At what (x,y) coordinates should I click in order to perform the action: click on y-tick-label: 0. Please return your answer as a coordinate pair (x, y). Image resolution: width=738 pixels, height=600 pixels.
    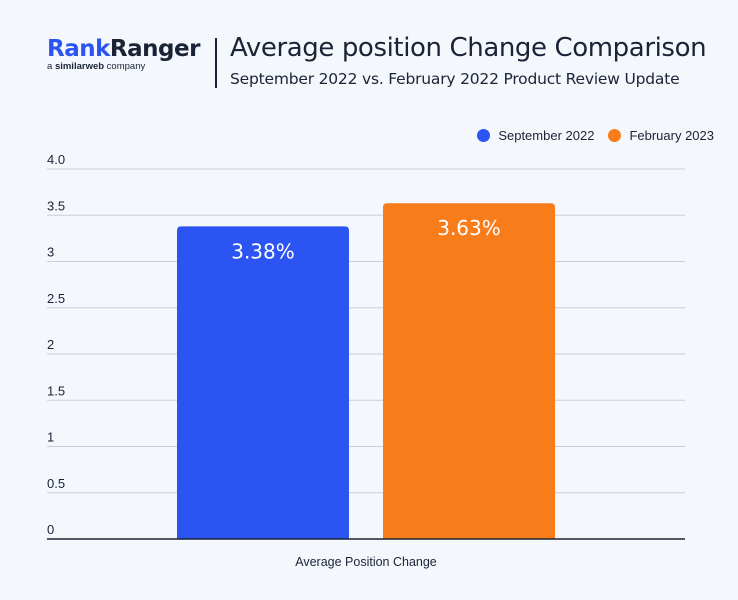
    Looking at the image, I should click on (50, 529).